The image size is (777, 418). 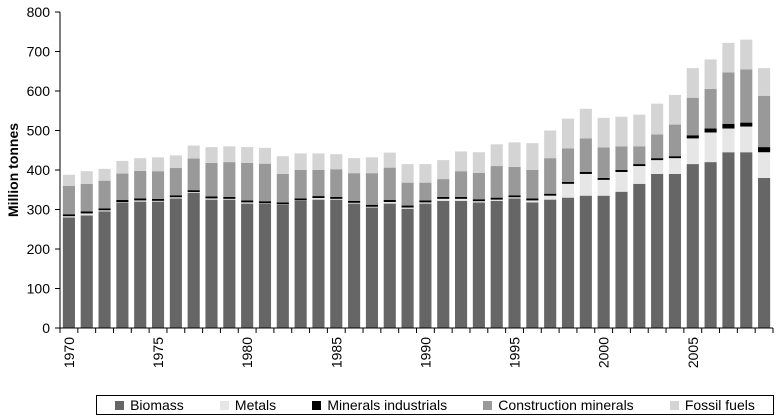 What do you see at coordinates (719, 405) in the screenshot?
I see `legend-label: Fossil fuels` at bounding box center [719, 405].